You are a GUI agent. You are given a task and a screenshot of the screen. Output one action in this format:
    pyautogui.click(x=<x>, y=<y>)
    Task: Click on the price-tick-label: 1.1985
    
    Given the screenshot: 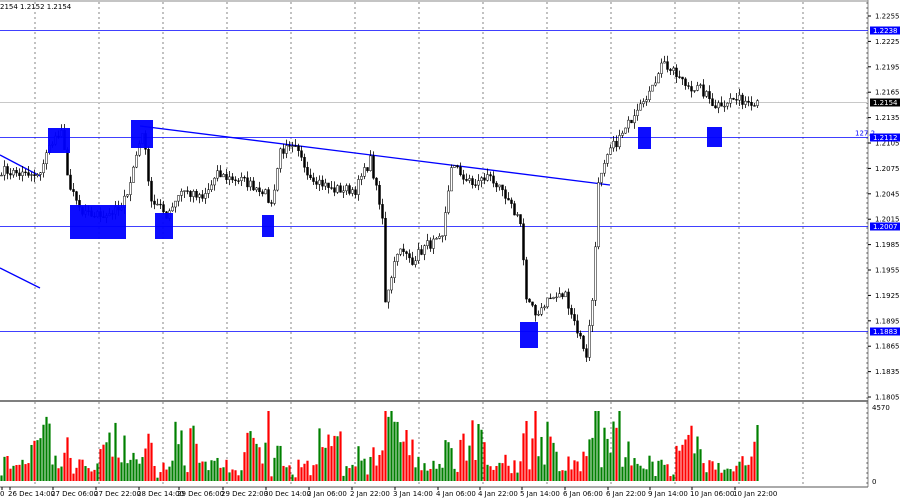 What is the action you would take?
    pyautogui.click(x=887, y=245)
    